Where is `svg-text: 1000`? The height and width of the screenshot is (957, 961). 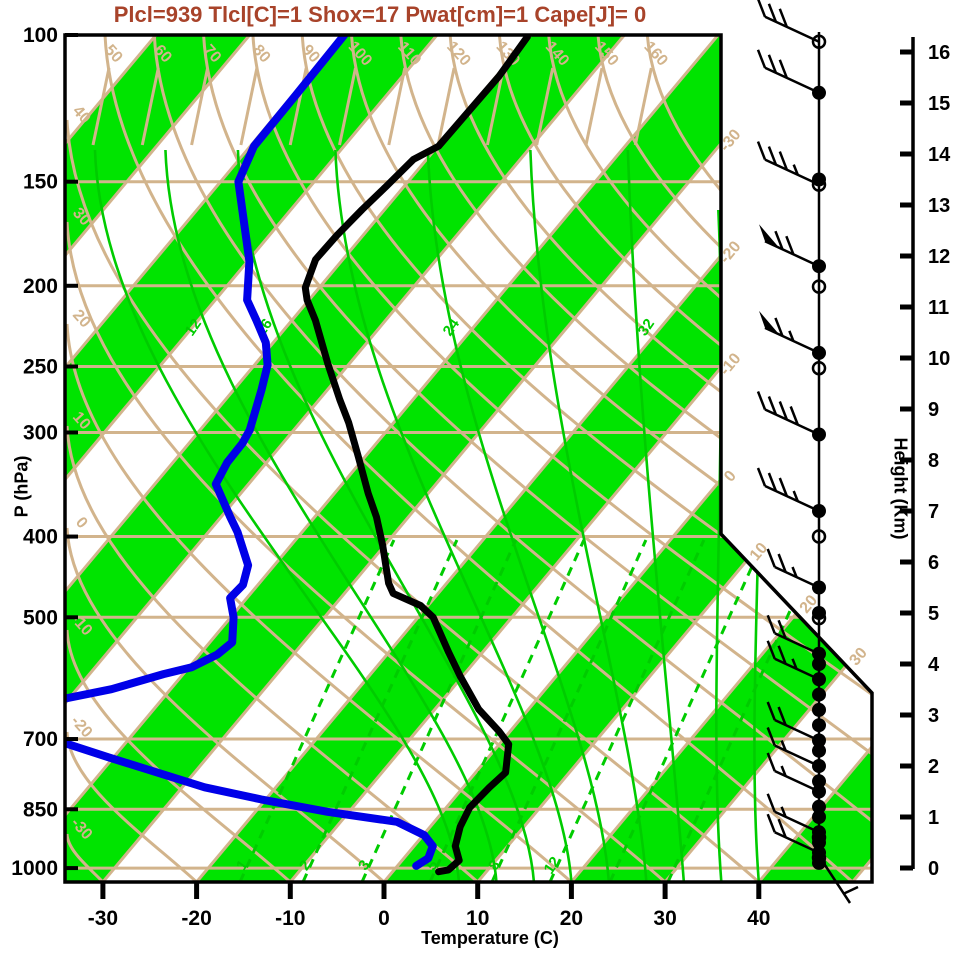
svg-text: 1000 is located at coordinates (34, 868).